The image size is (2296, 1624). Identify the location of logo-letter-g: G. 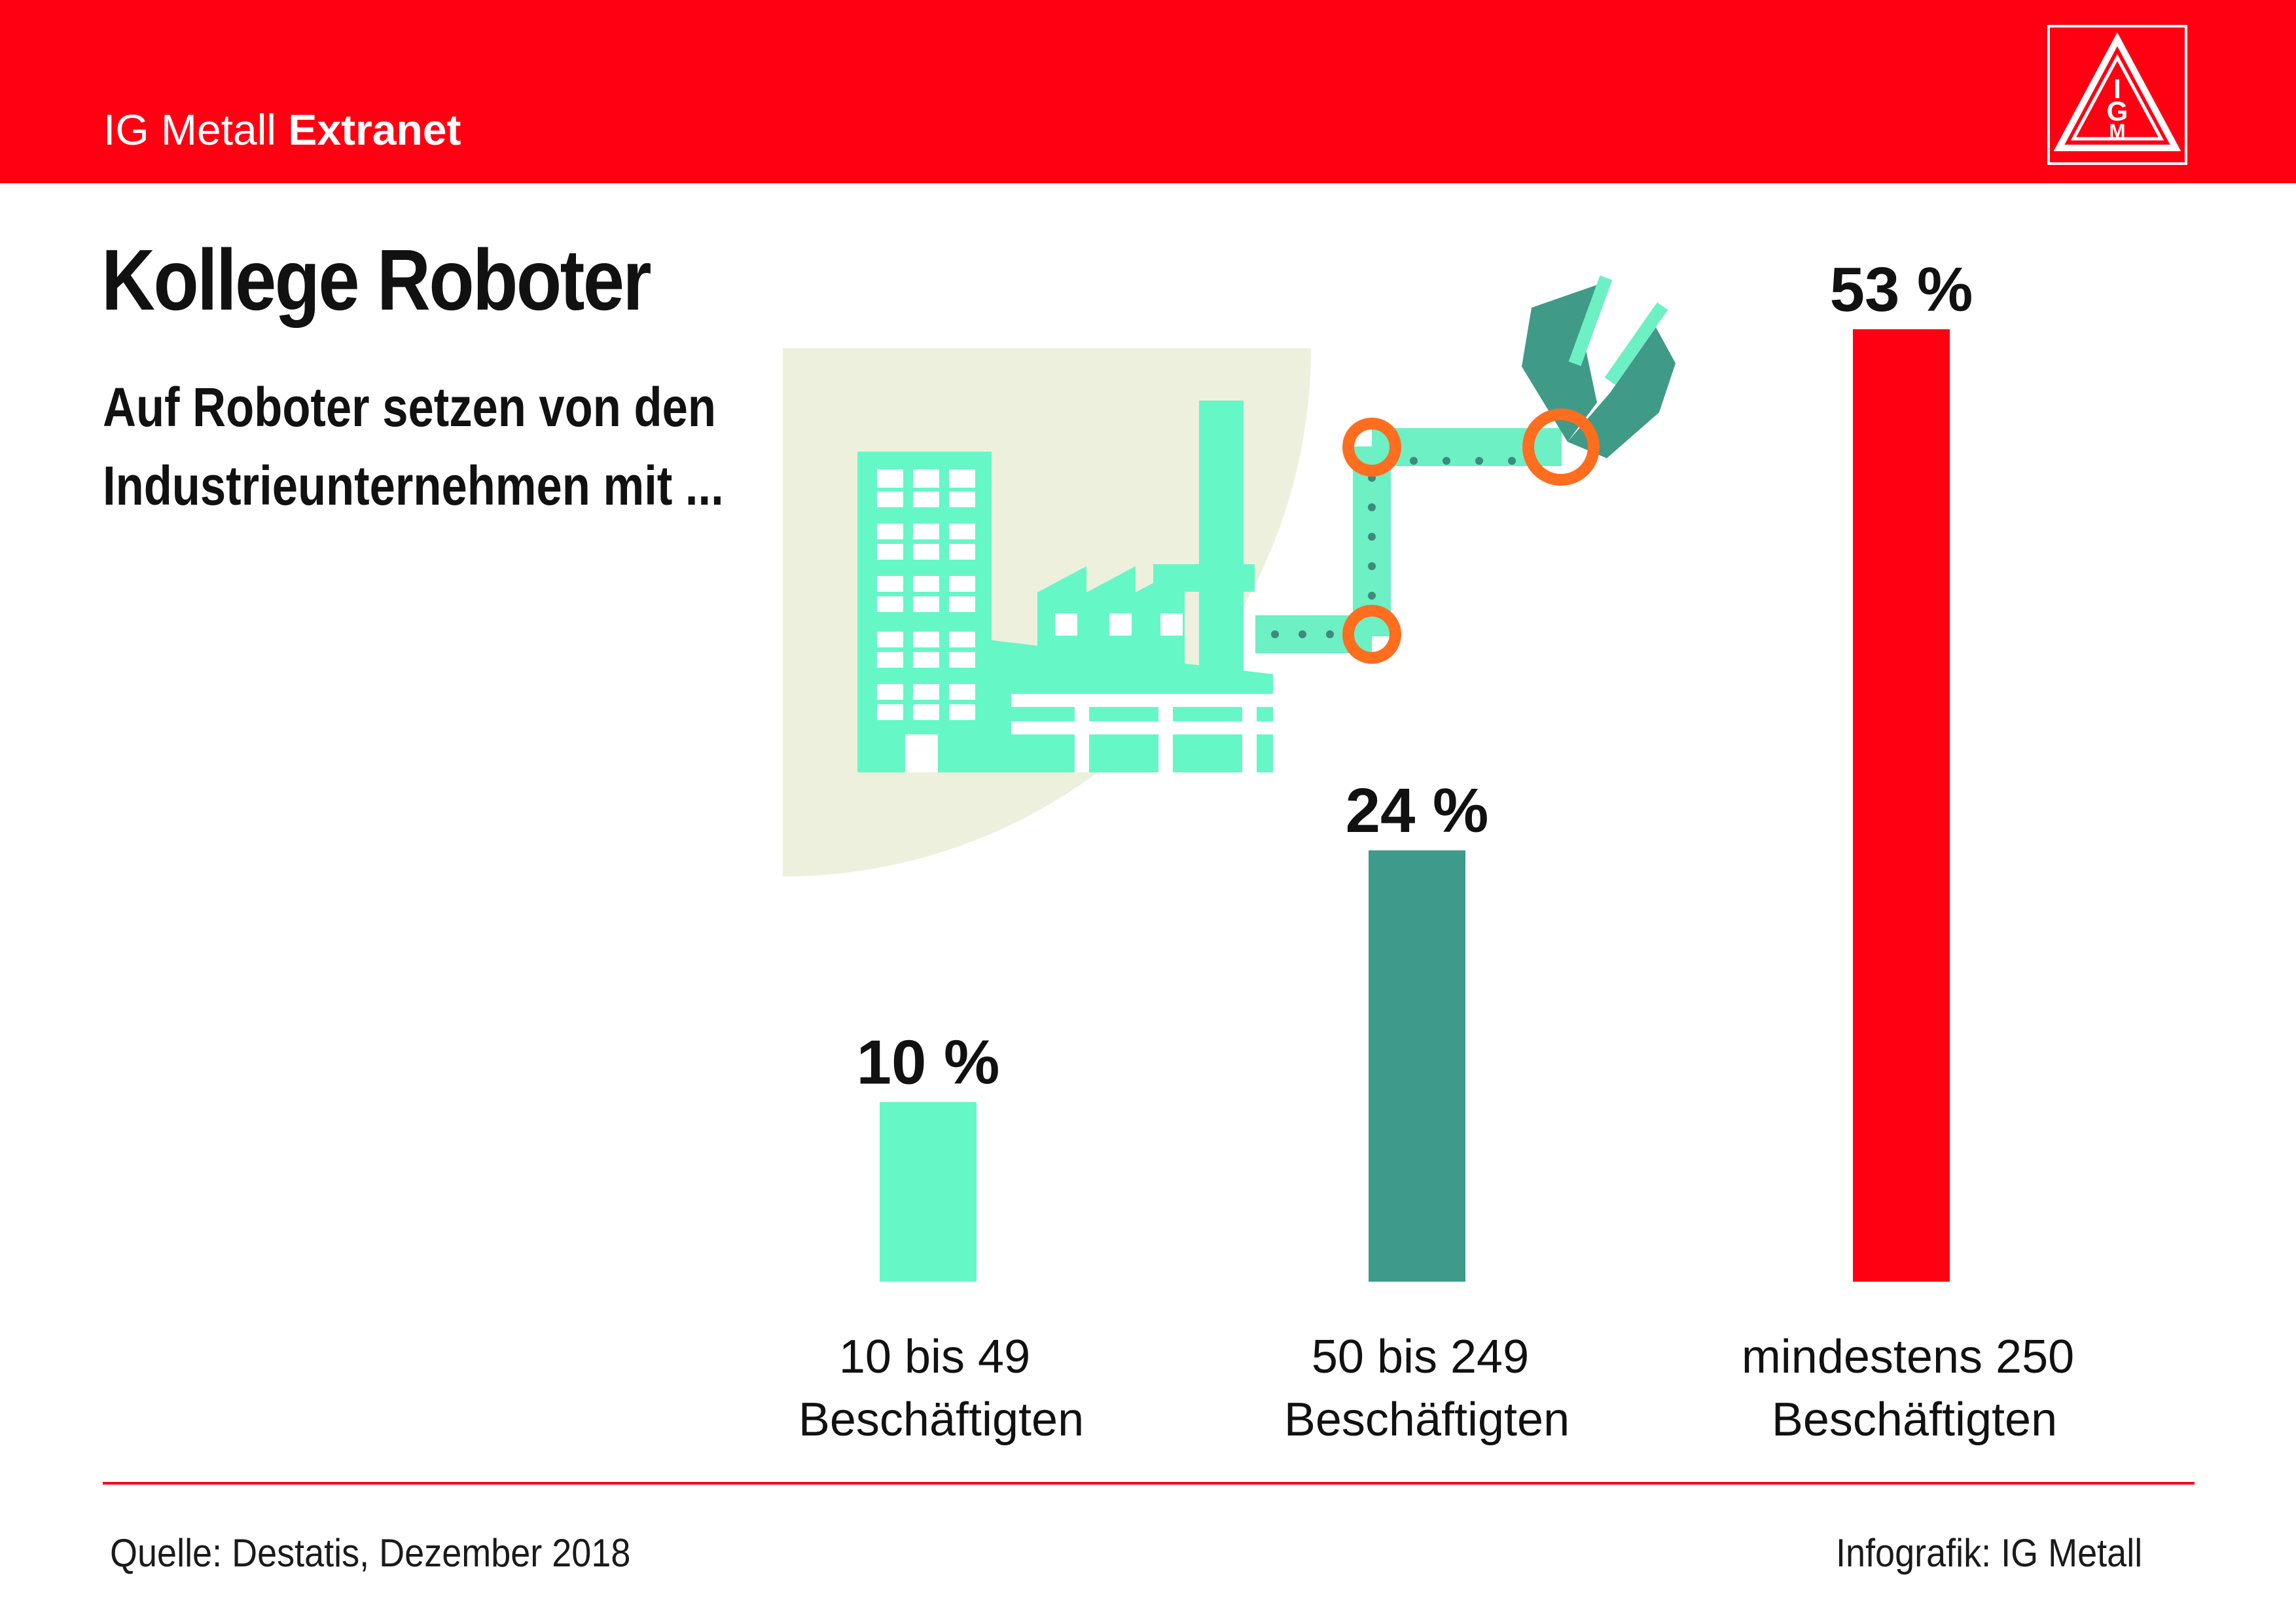
(2117, 111).